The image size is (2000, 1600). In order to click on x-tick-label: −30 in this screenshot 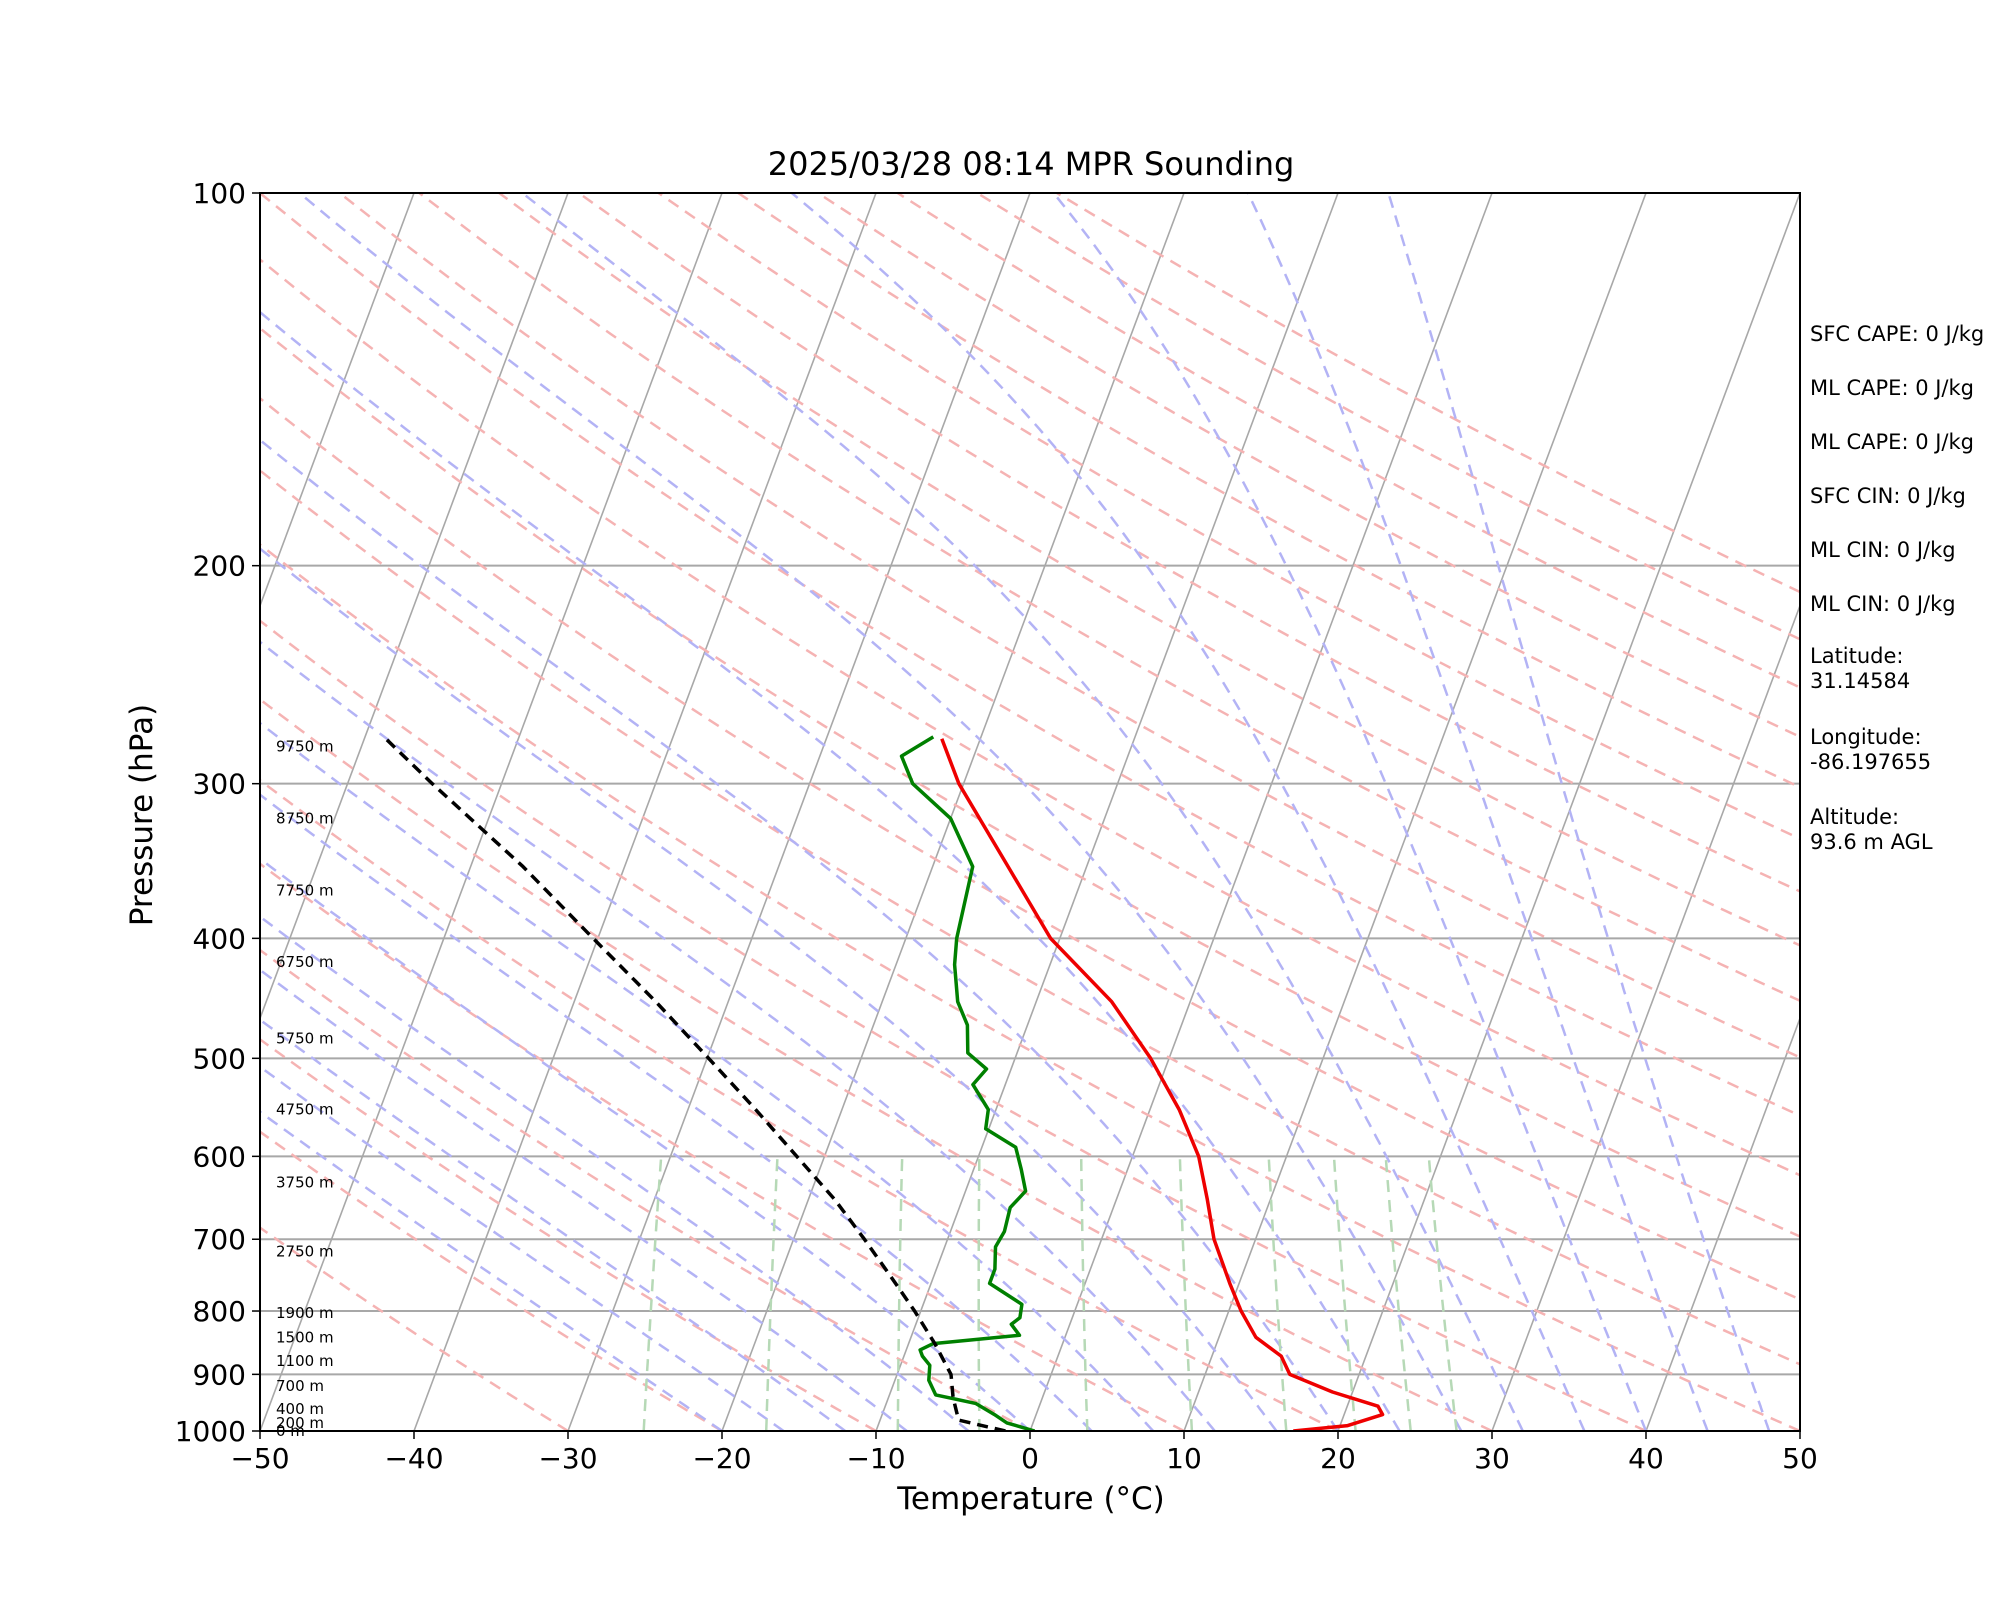, I will do `click(567, 1458)`.